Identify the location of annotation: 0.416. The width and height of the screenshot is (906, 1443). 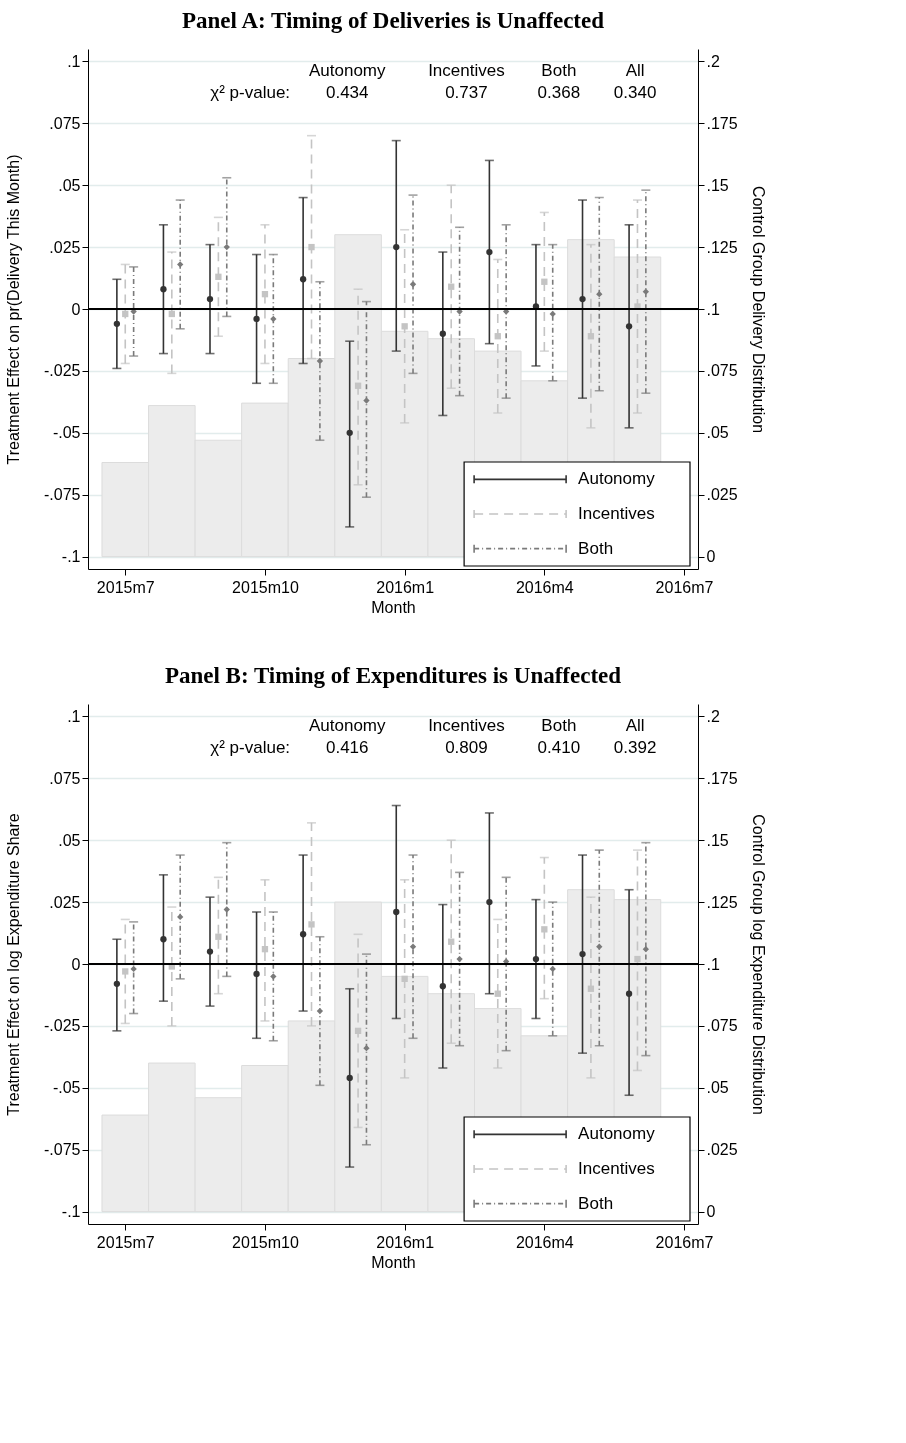
(347, 747).